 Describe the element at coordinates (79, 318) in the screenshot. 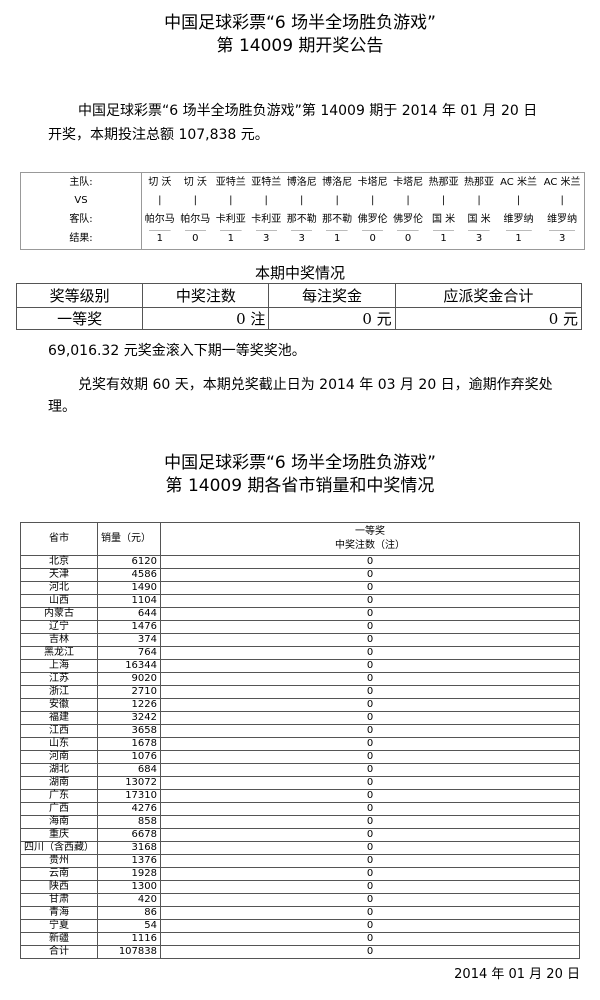

I see `prize-level: 一等奖` at that location.